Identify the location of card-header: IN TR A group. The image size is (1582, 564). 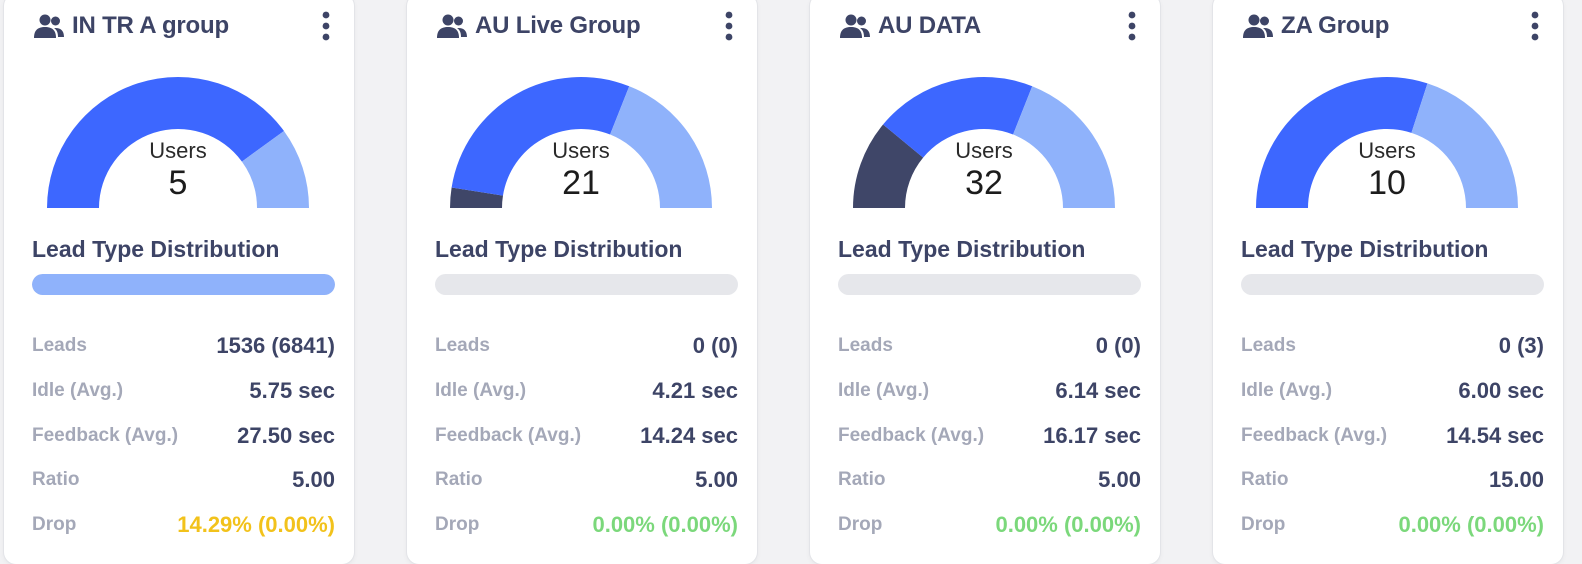
(184, 26).